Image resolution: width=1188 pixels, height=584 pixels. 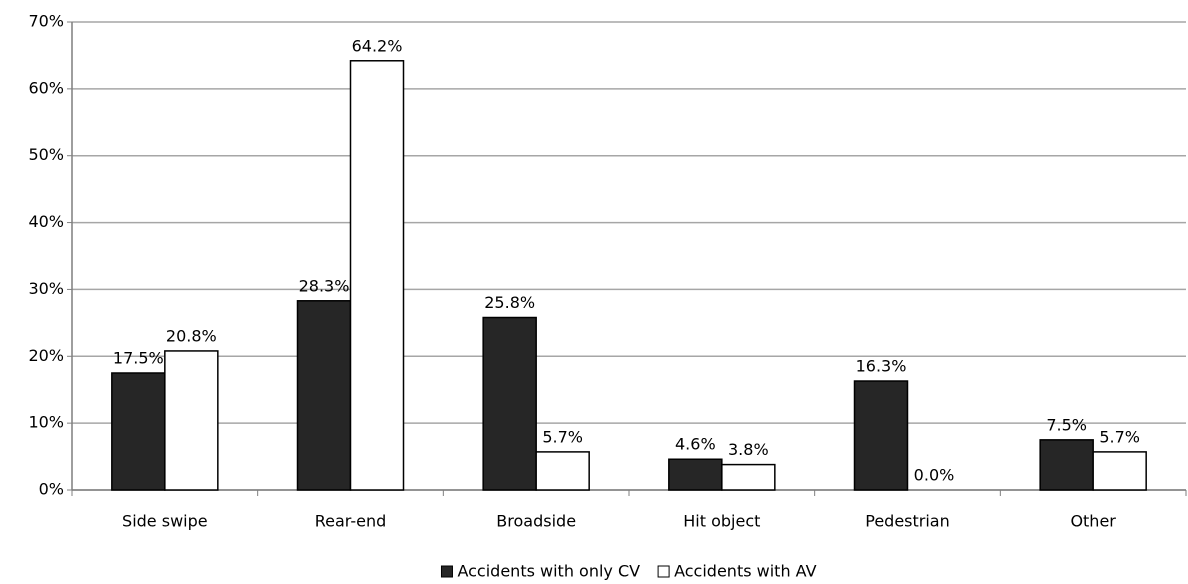 What do you see at coordinates (748, 449) in the screenshot?
I see `value-label: 3.8%` at bounding box center [748, 449].